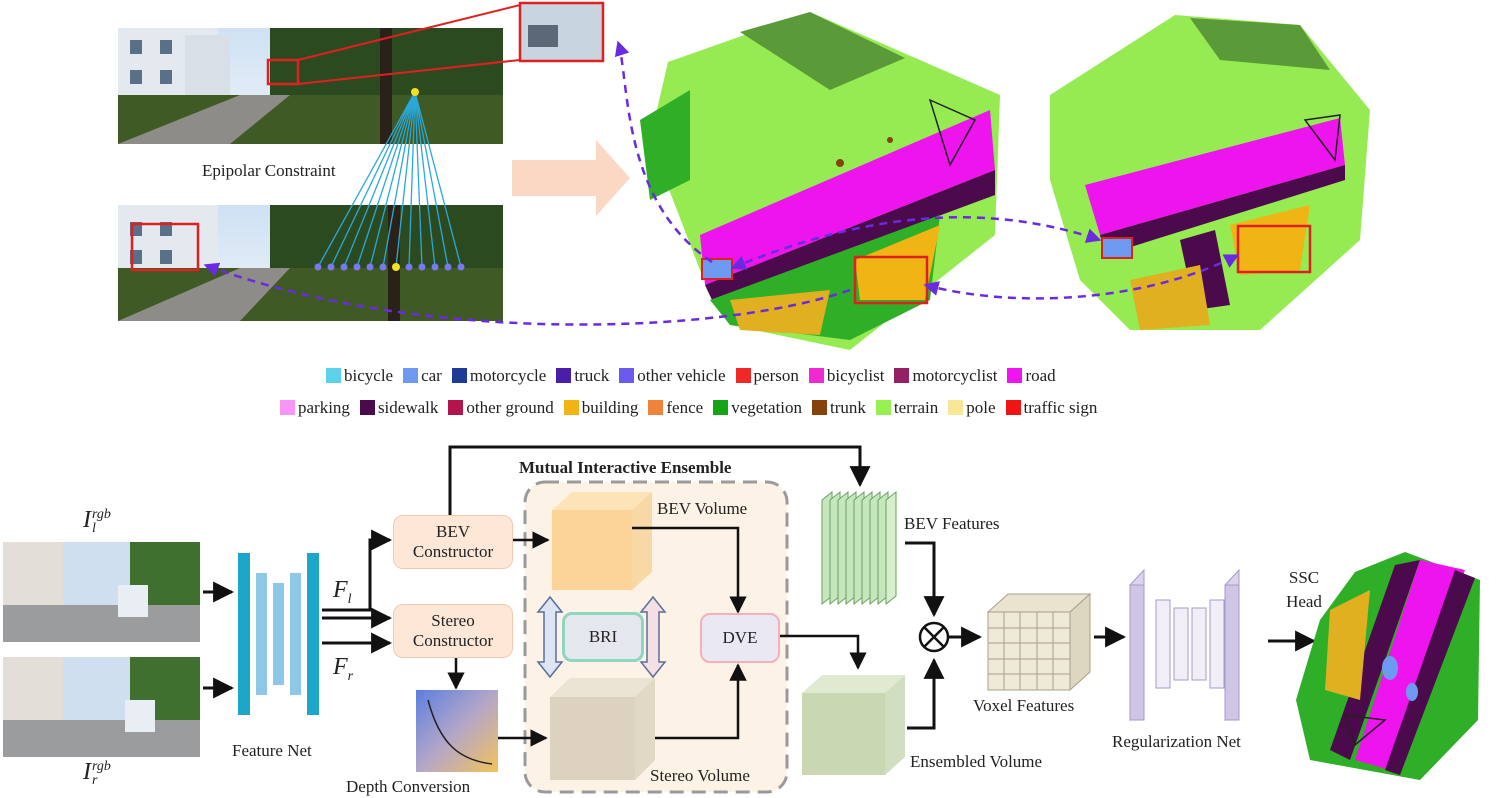  What do you see at coordinates (981, 407) in the screenshot?
I see `legend-label: pole` at bounding box center [981, 407].